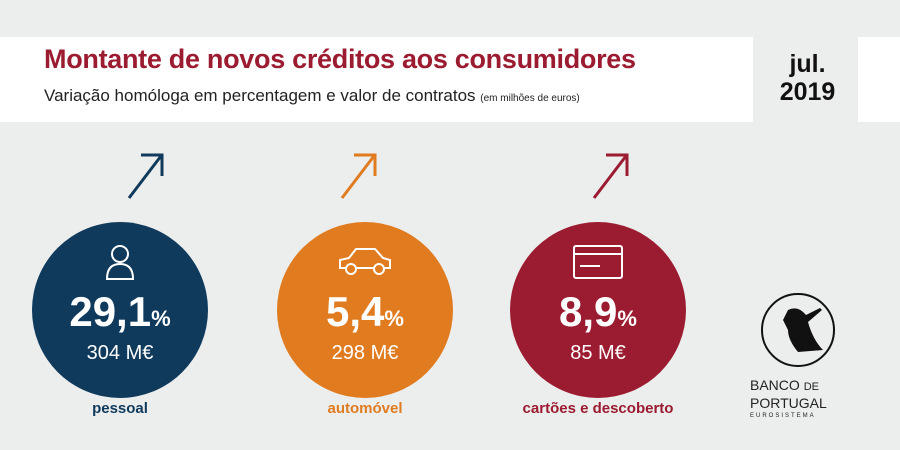 The height and width of the screenshot is (450, 900). What do you see at coordinates (811, 387) in the screenshot?
I see `logo-text: DE` at bounding box center [811, 387].